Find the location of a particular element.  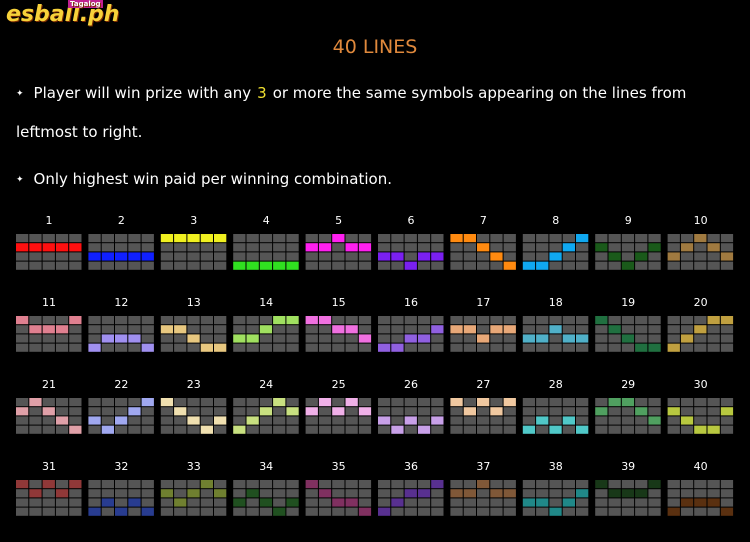

line-number: 39 is located at coordinates (628, 466).